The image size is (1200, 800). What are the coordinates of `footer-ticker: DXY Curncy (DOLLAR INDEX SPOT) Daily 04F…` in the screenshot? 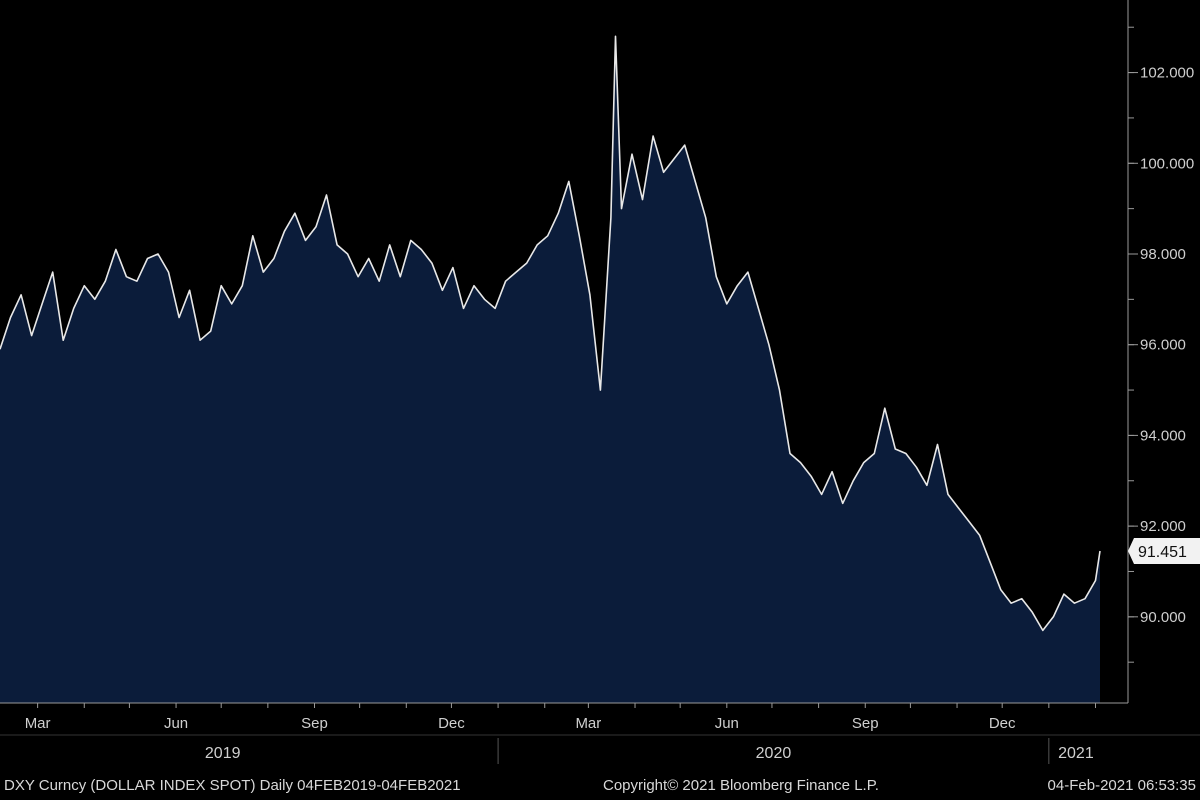 It's located at (232, 785).